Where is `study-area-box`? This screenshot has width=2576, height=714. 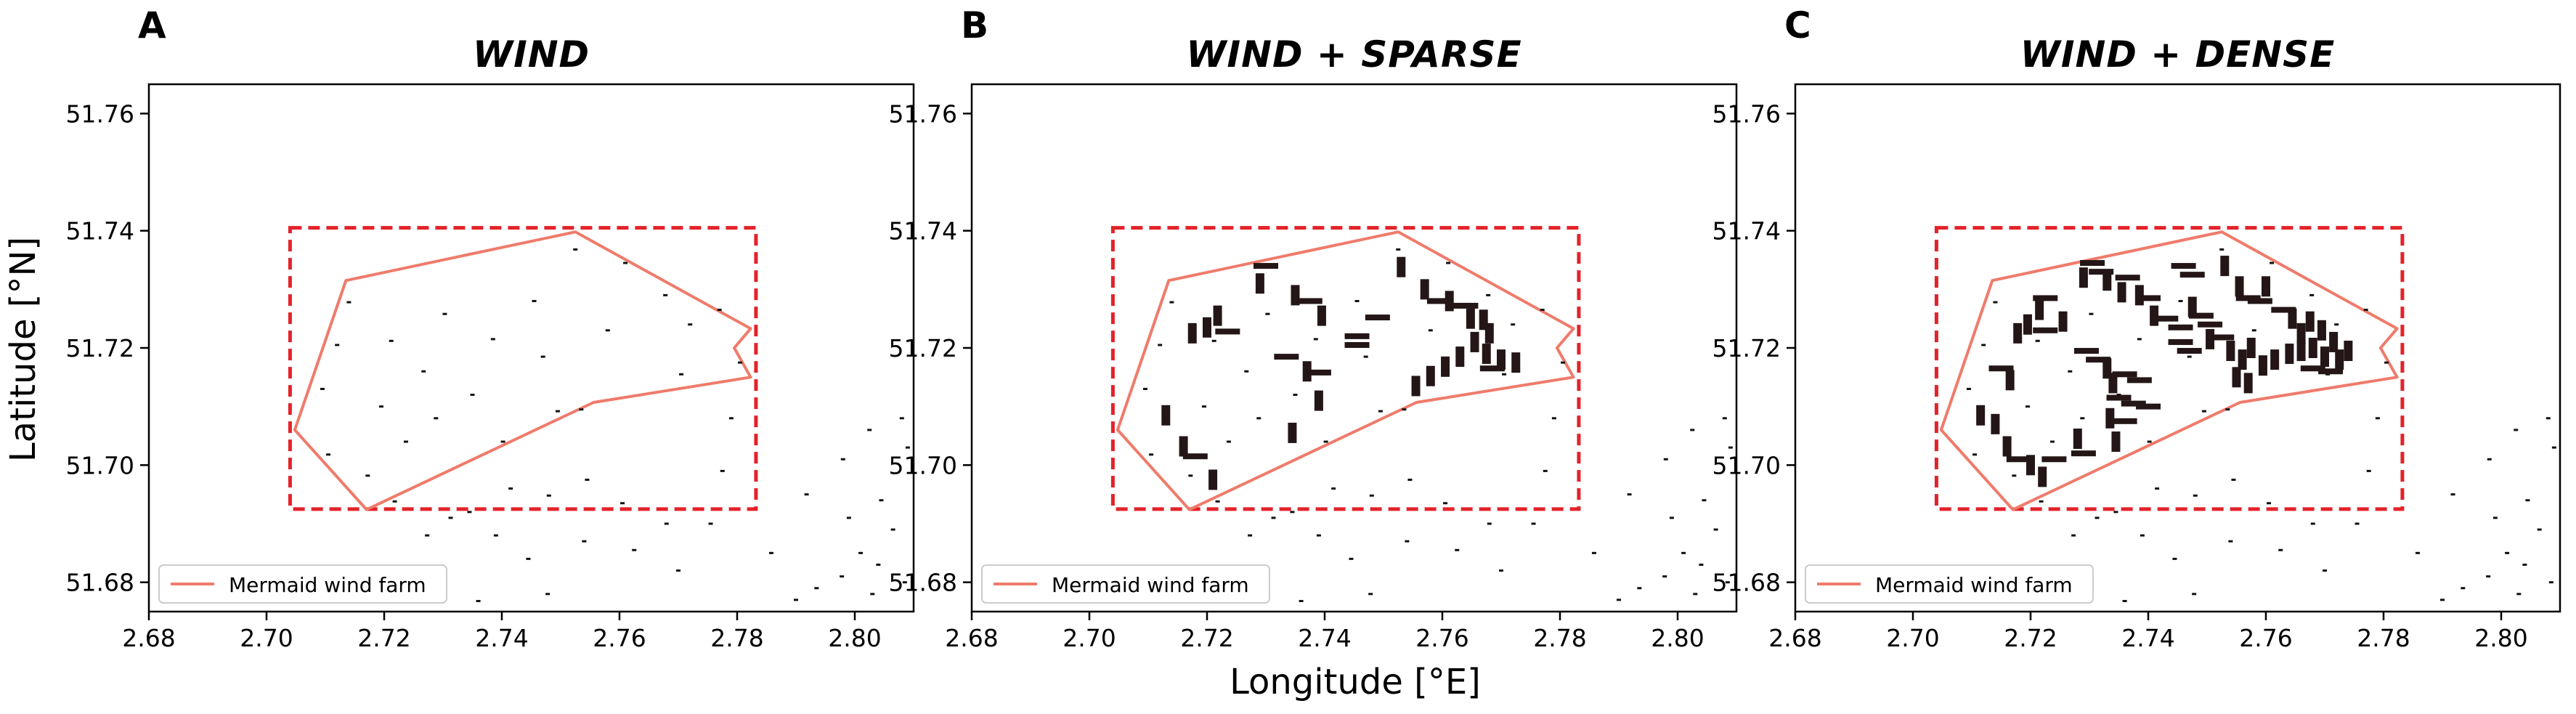
study-area-box is located at coordinates (2169, 368).